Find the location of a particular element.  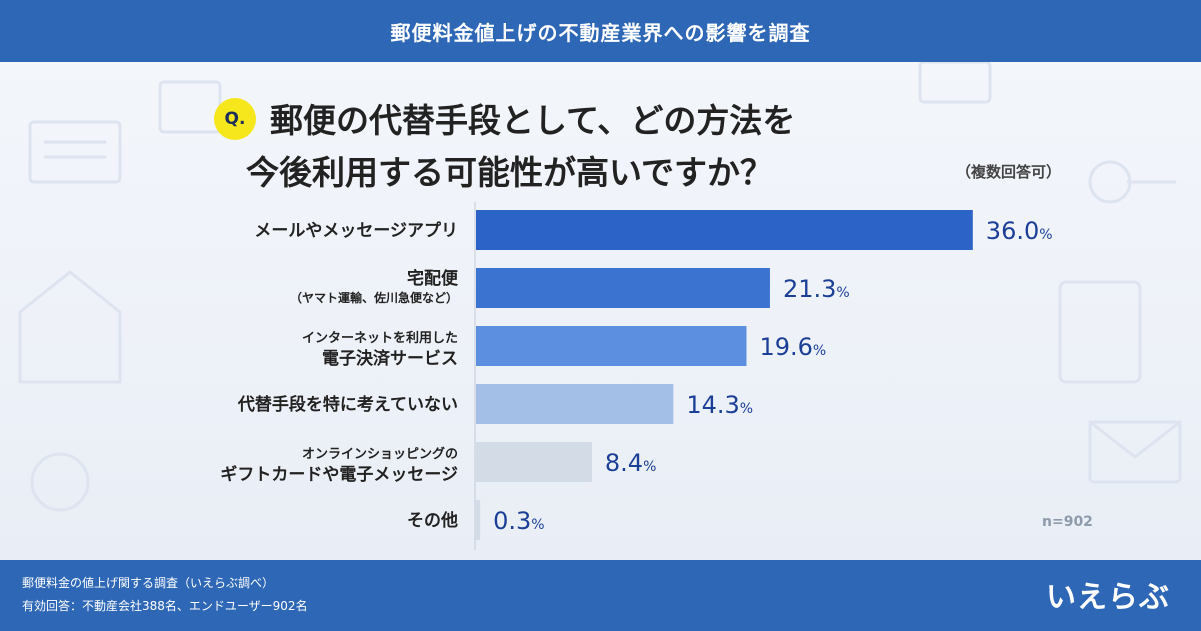

category-label-5-0: その他 is located at coordinates (432, 520).